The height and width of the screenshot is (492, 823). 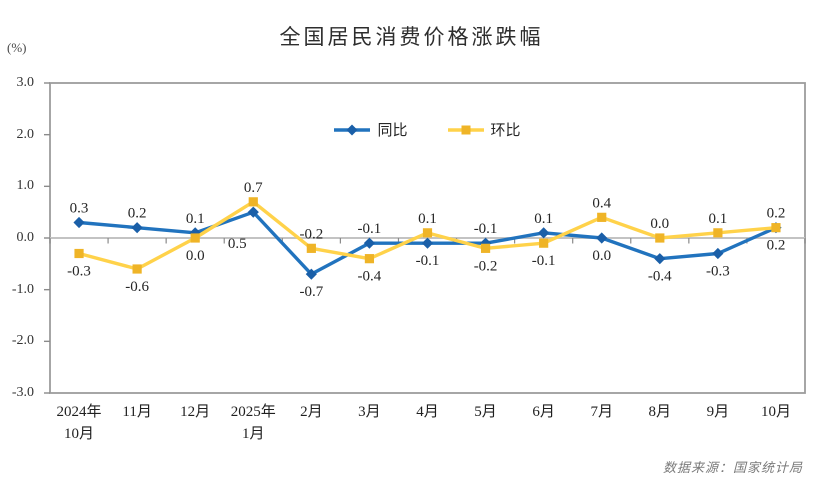 What do you see at coordinates (411, 37) in the screenshot?
I see `chart-title: 全国居民消费价格涨跌幅` at bounding box center [411, 37].